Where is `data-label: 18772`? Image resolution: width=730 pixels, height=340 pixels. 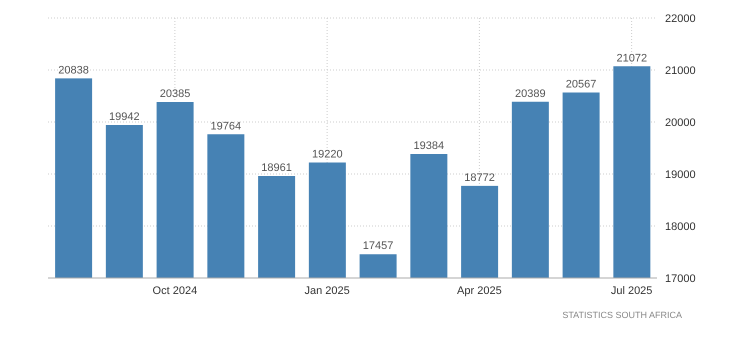 data-label: 18772 is located at coordinates (479, 178).